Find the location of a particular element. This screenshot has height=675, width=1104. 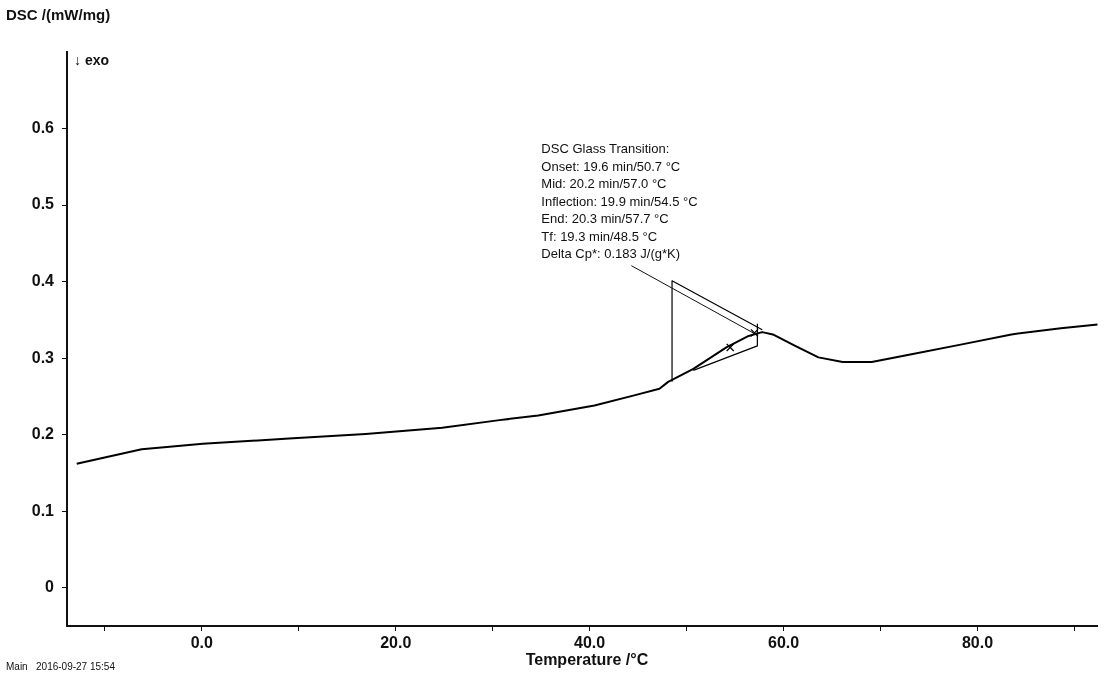

x-tick-label: 0.0 is located at coordinates (201, 643).